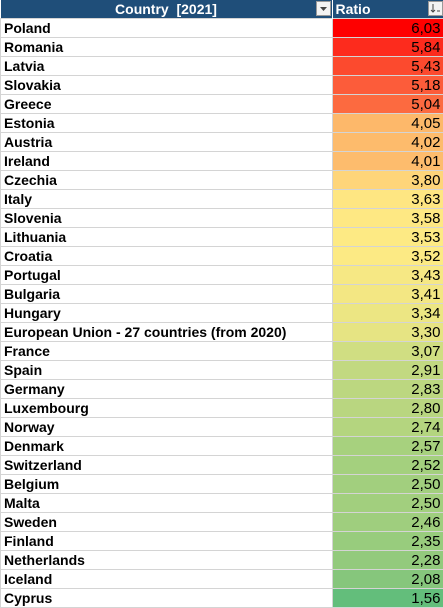 This screenshot has height=608, width=443. What do you see at coordinates (166, 351) in the screenshot?
I see `country-cell: France` at bounding box center [166, 351].